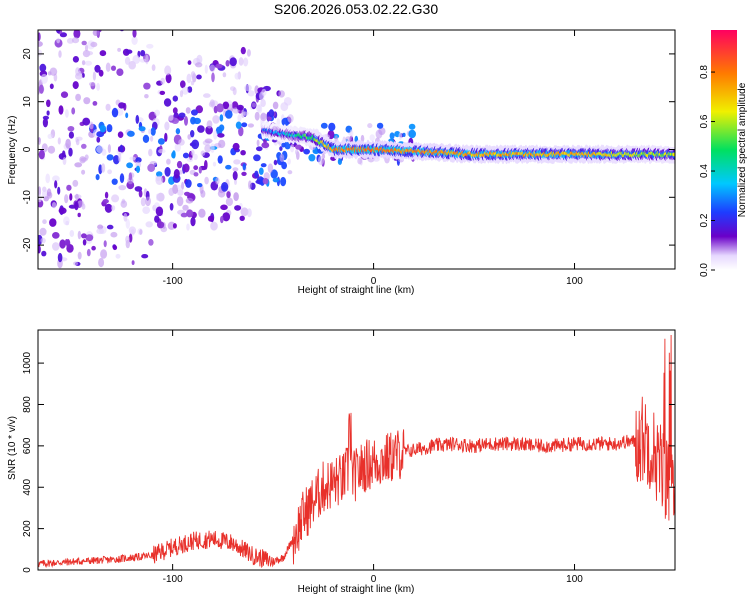 The image size is (750, 600). I want to click on colorbar-tick-label: 0.6, so click(704, 121).